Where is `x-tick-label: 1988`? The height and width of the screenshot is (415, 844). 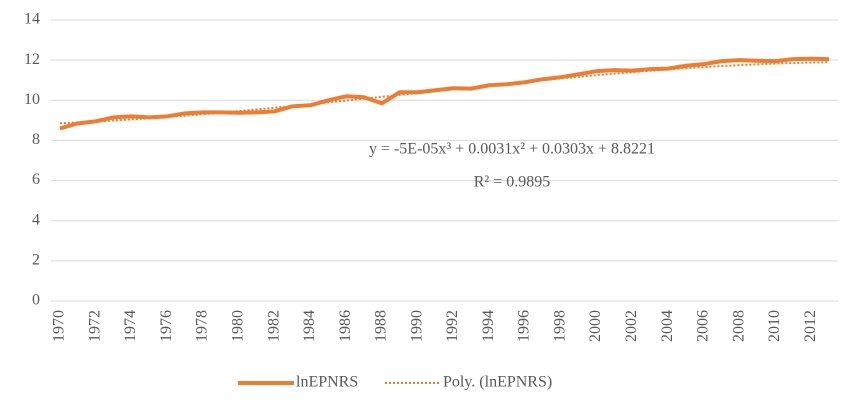 x-tick-label: 1988 is located at coordinates (381, 326).